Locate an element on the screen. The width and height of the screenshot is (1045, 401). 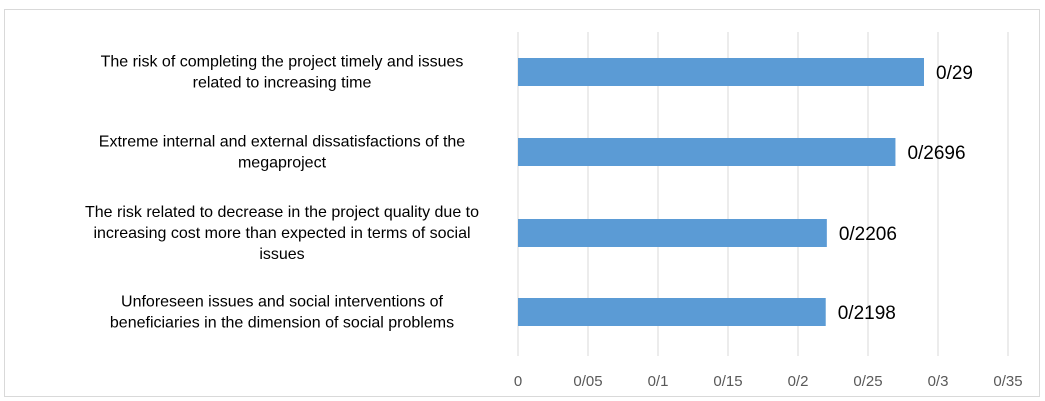
category-label-line: related to increasing time is located at coordinates (282, 83).